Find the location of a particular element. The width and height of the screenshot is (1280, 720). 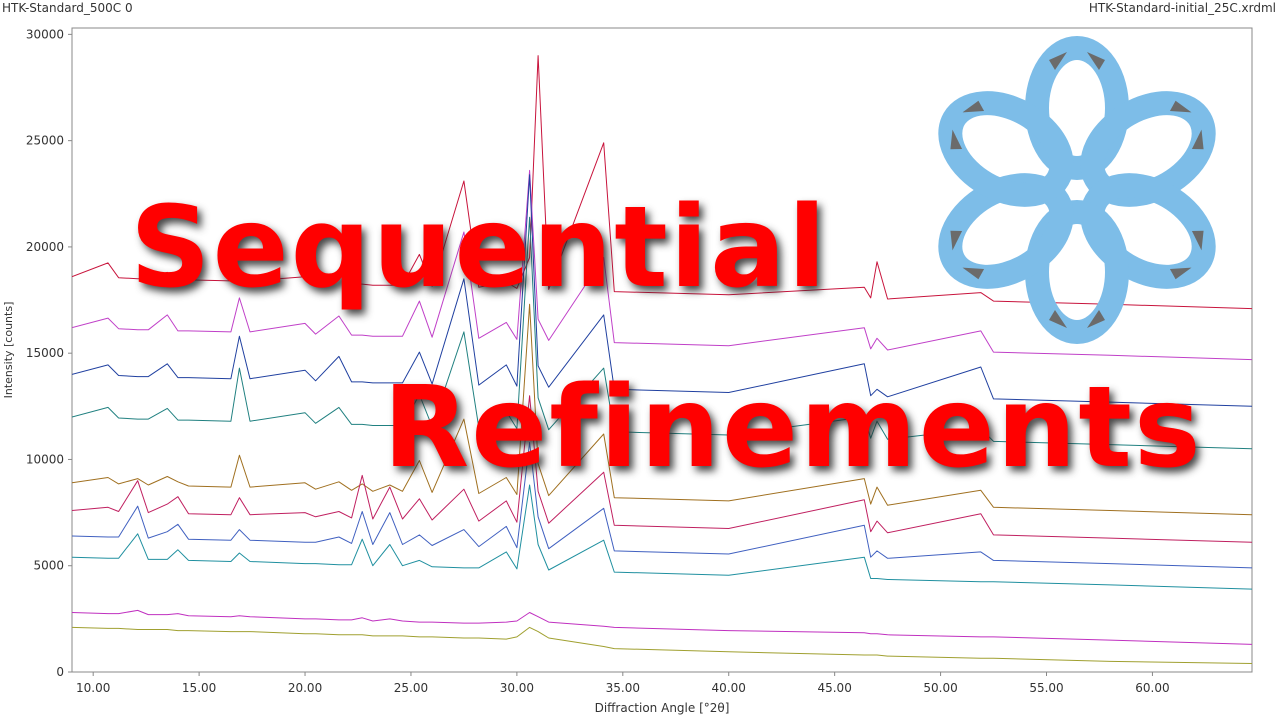

overlay-title-line2: Refinements is located at coordinates (793, 428).